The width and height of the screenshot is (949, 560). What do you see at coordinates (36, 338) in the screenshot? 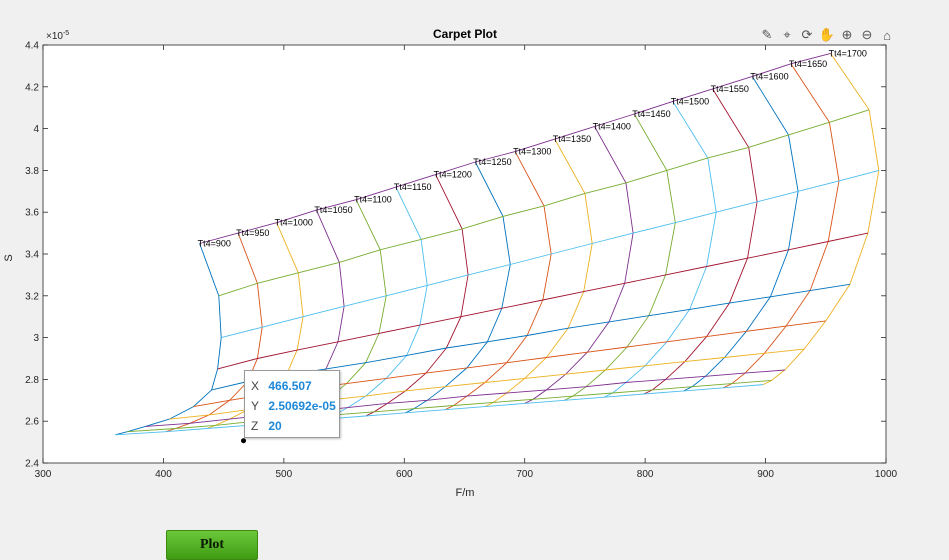
I see `y-tick-label: 3` at bounding box center [36, 338].